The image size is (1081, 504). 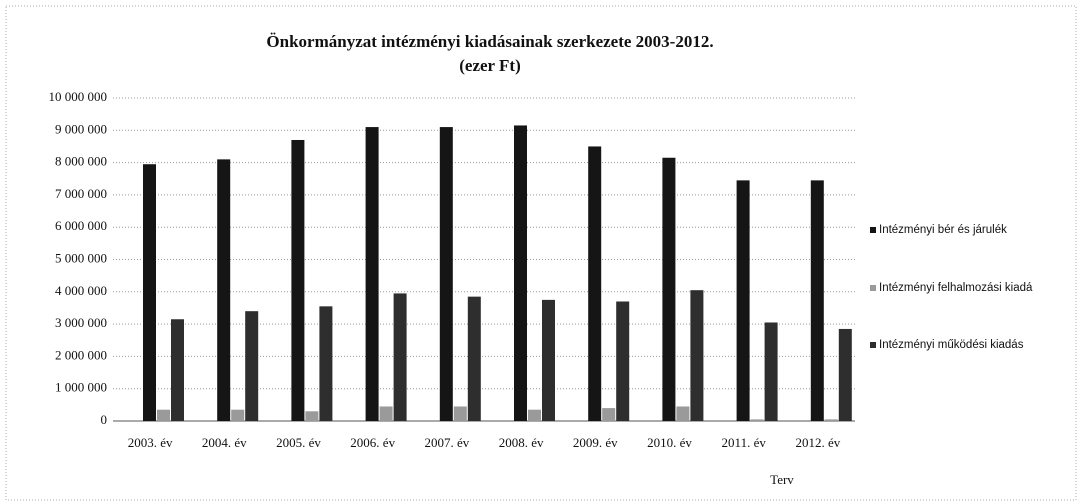 What do you see at coordinates (818, 442) in the screenshot?
I see `x-tick-label: 2012. év` at bounding box center [818, 442].